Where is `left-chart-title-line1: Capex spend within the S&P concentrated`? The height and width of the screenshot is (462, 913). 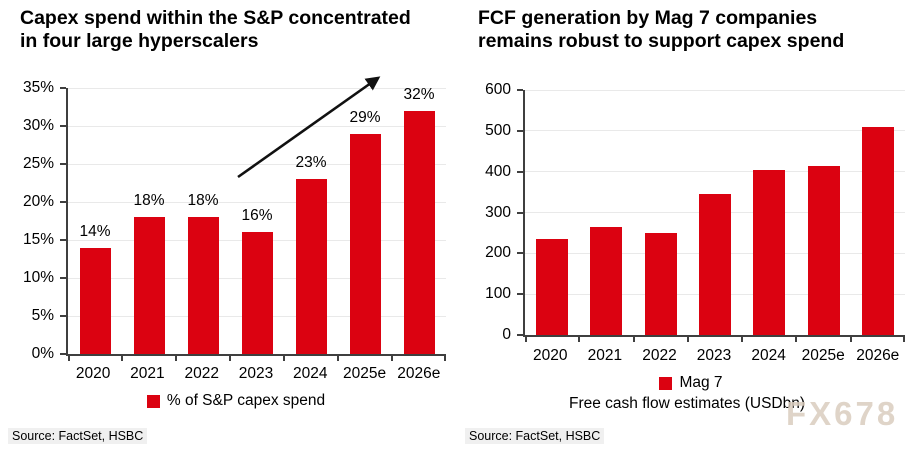 left-chart-title-line1: Capex spend within the S&P concentrated is located at coordinates (215, 18).